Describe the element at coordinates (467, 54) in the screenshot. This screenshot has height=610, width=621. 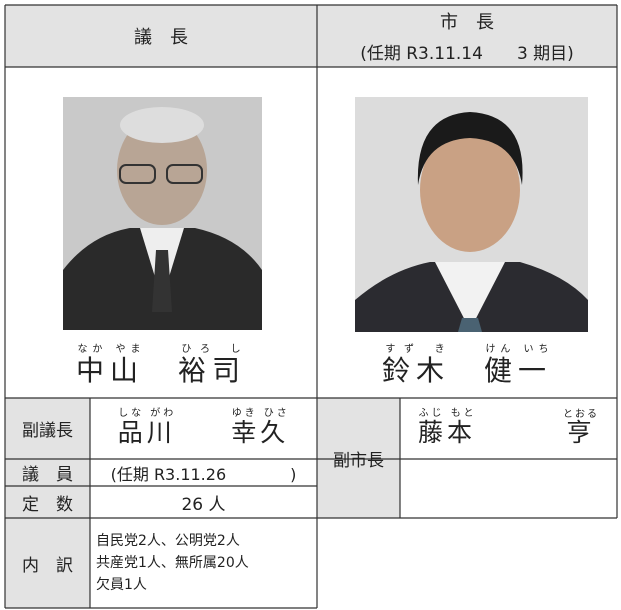
I see `mayor-term: (任期 R3.11.14 3 期目)` at that location.